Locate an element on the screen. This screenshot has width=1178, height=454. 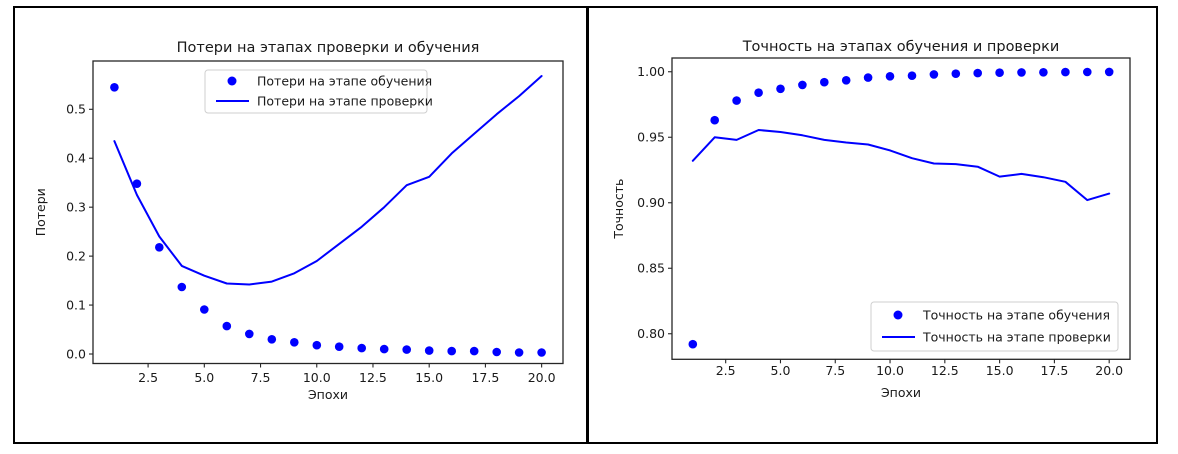
y-tick-label: 0.95 is located at coordinates (651, 137).